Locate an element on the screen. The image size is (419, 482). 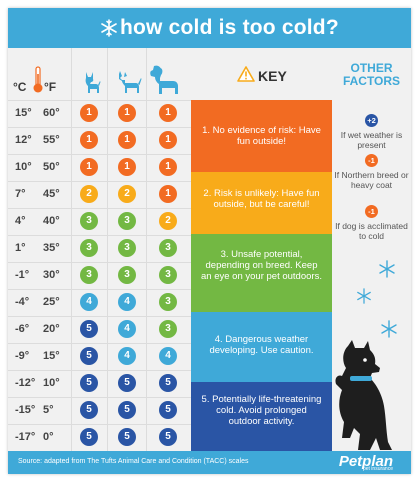
fahrenheit-value: 0° is located at coordinates (48, 437).